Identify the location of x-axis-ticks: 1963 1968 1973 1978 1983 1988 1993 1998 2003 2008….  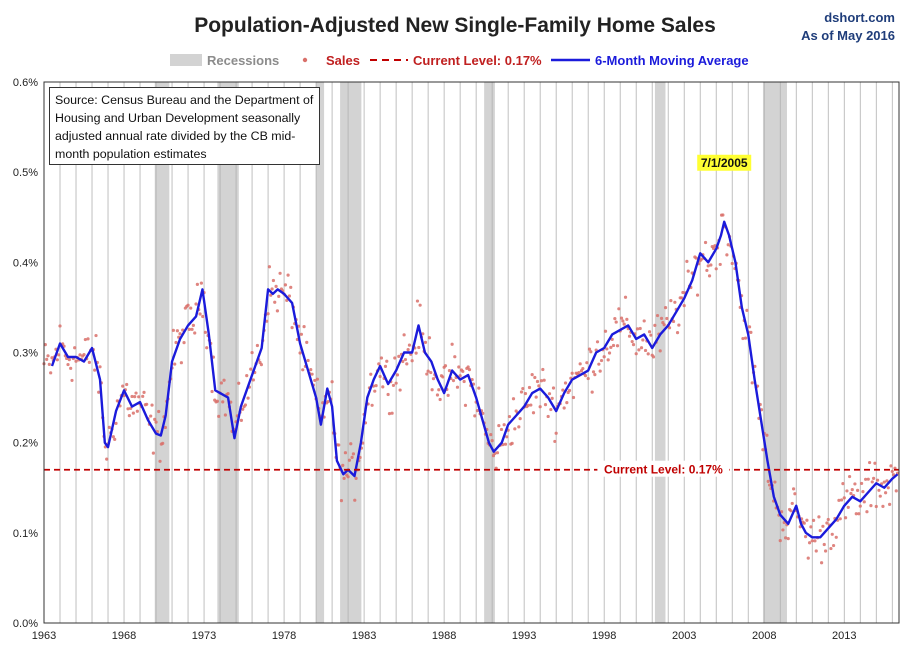
(444, 636).